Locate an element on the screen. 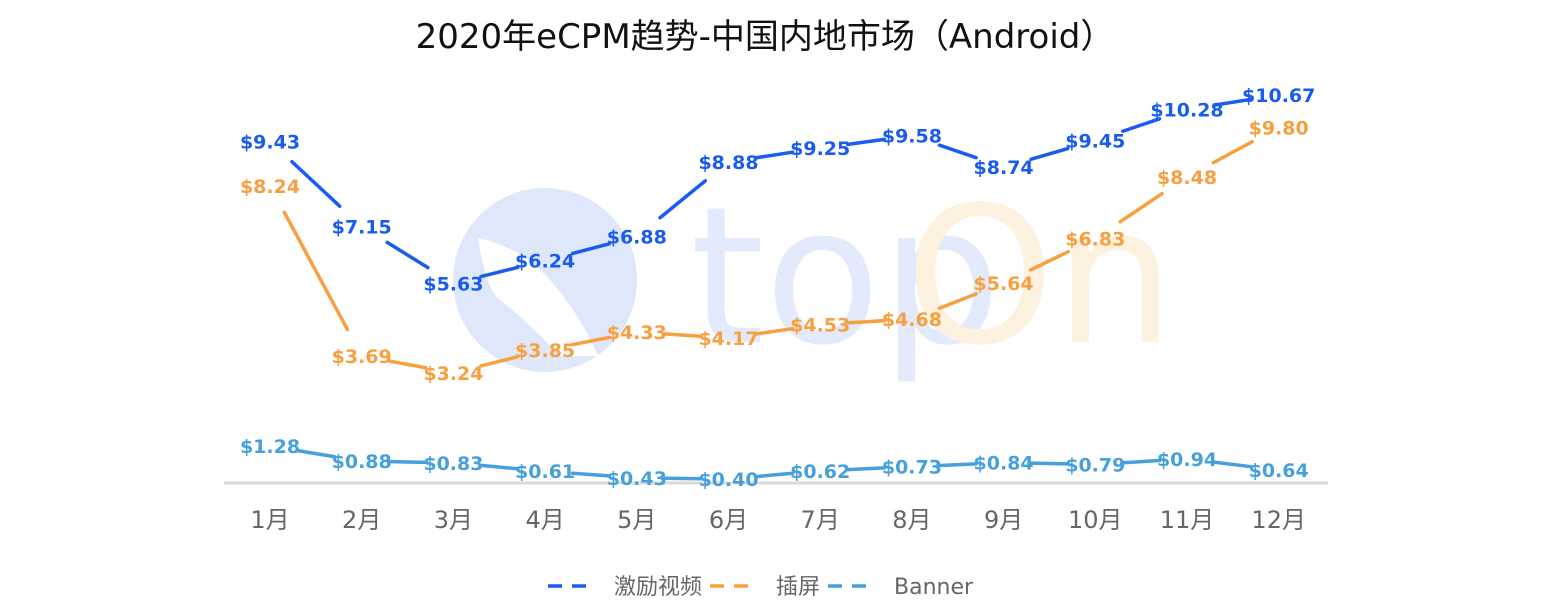  data-label: $8.74 is located at coordinates (1004, 168).